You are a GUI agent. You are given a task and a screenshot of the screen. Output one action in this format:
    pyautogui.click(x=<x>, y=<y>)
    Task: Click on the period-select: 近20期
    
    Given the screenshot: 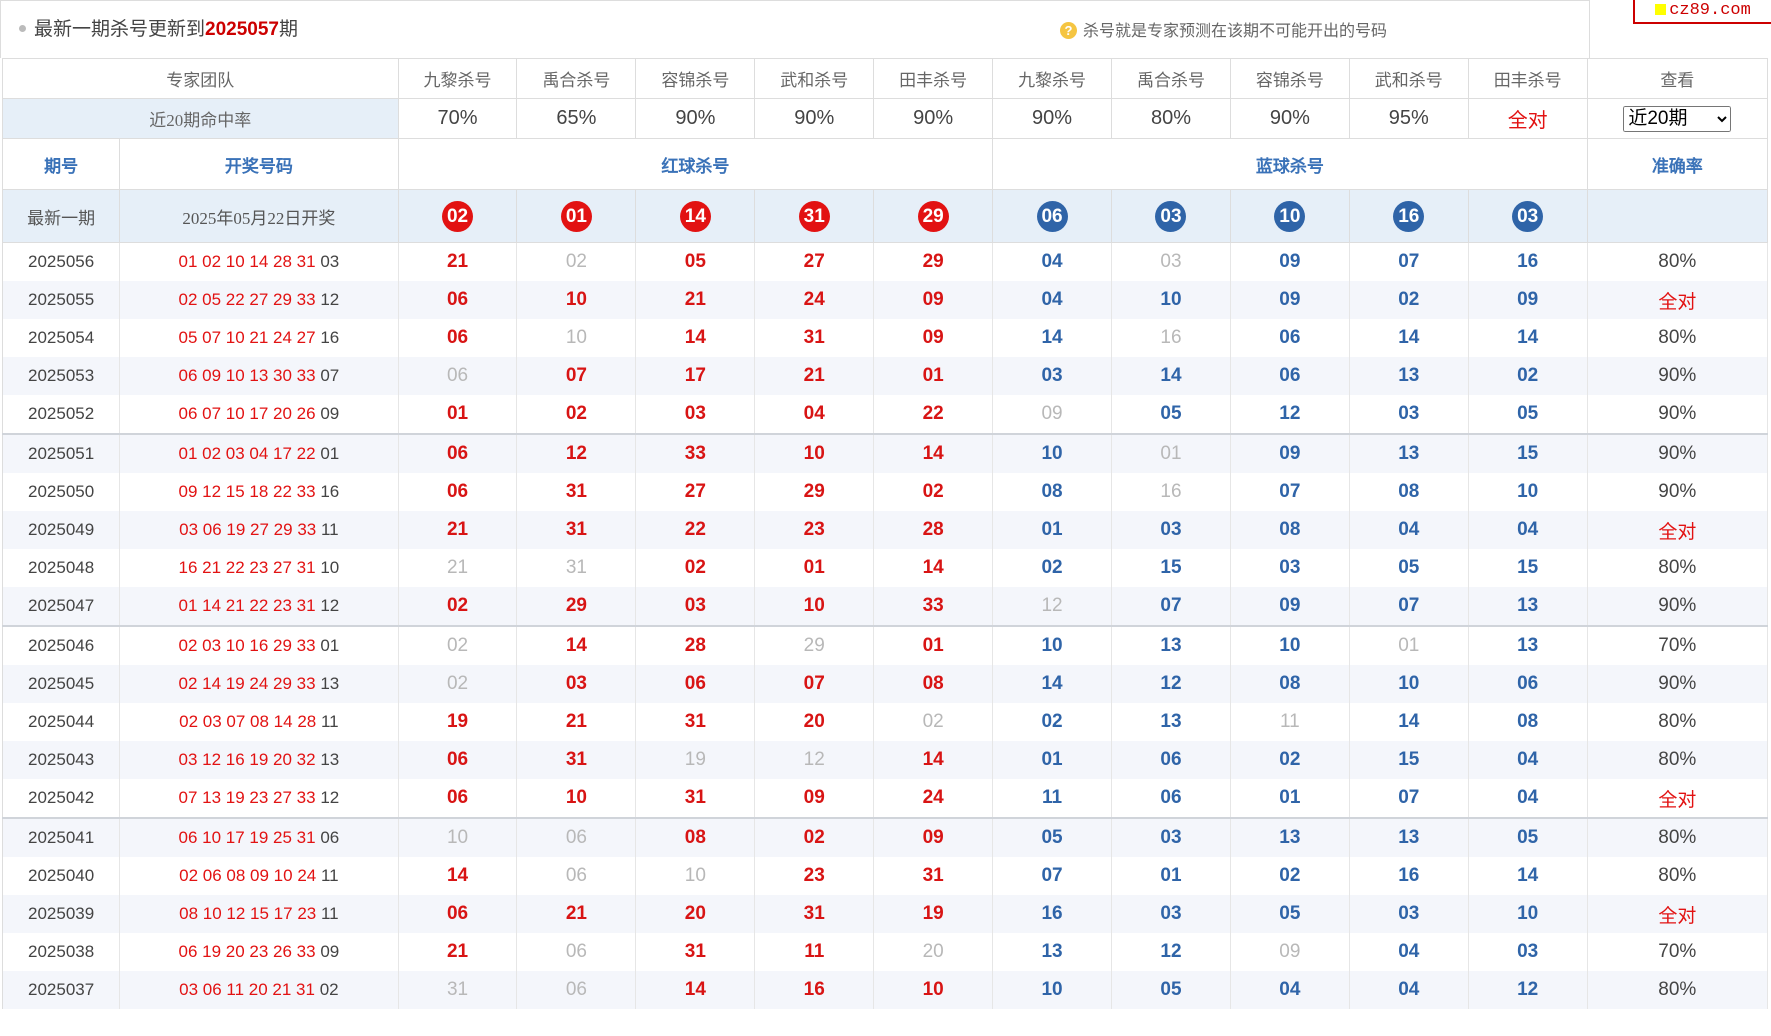 What is the action you would take?
    pyautogui.click(x=1677, y=118)
    